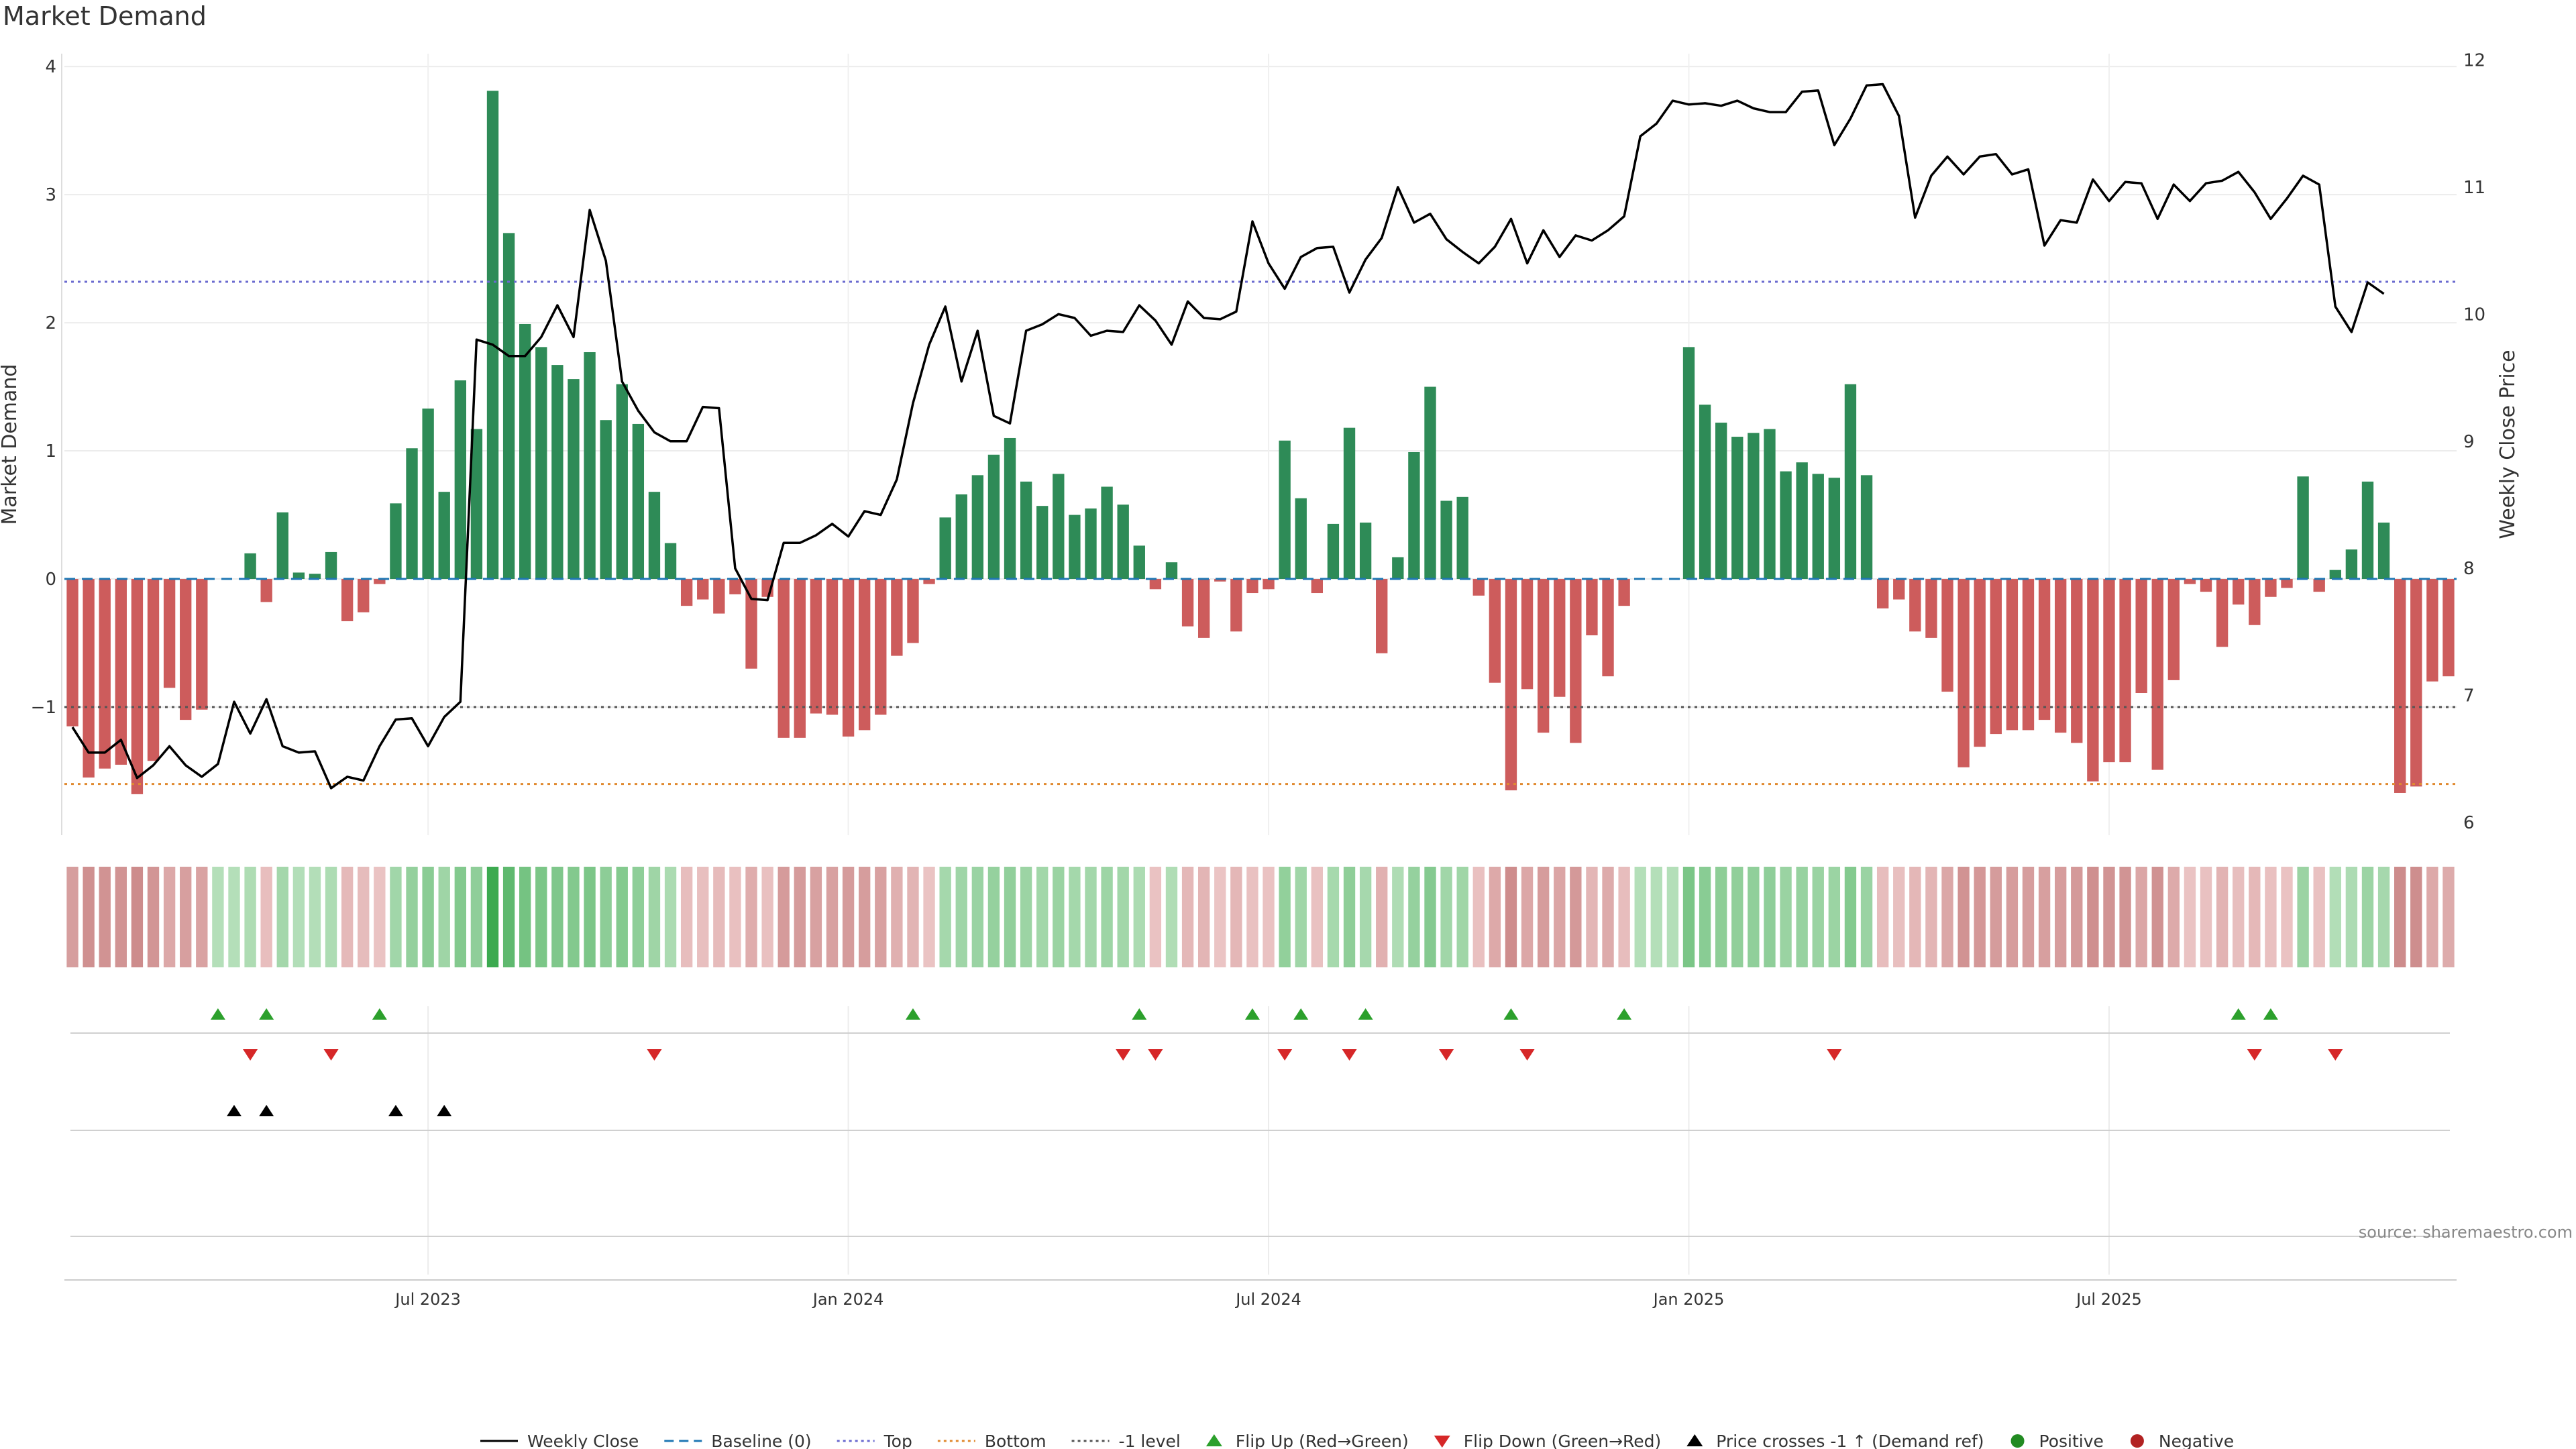 The width and height of the screenshot is (2576, 1449). I want to click on legend-label: Baseline (0), so click(761, 1440).